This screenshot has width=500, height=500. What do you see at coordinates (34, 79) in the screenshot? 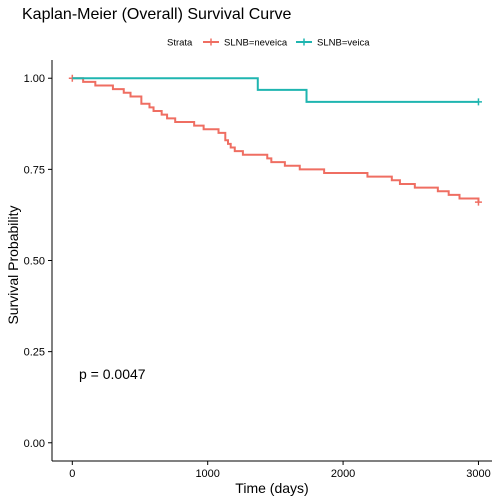
I see `y-tick-label: 1.00` at bounding box center [34, 79].